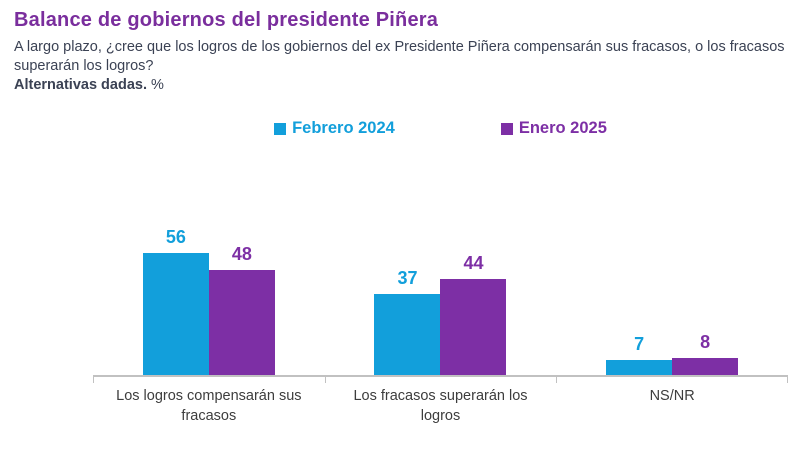 The image size is (800, 452). I want to click on bar-group: 56 48, so click(209, 287).